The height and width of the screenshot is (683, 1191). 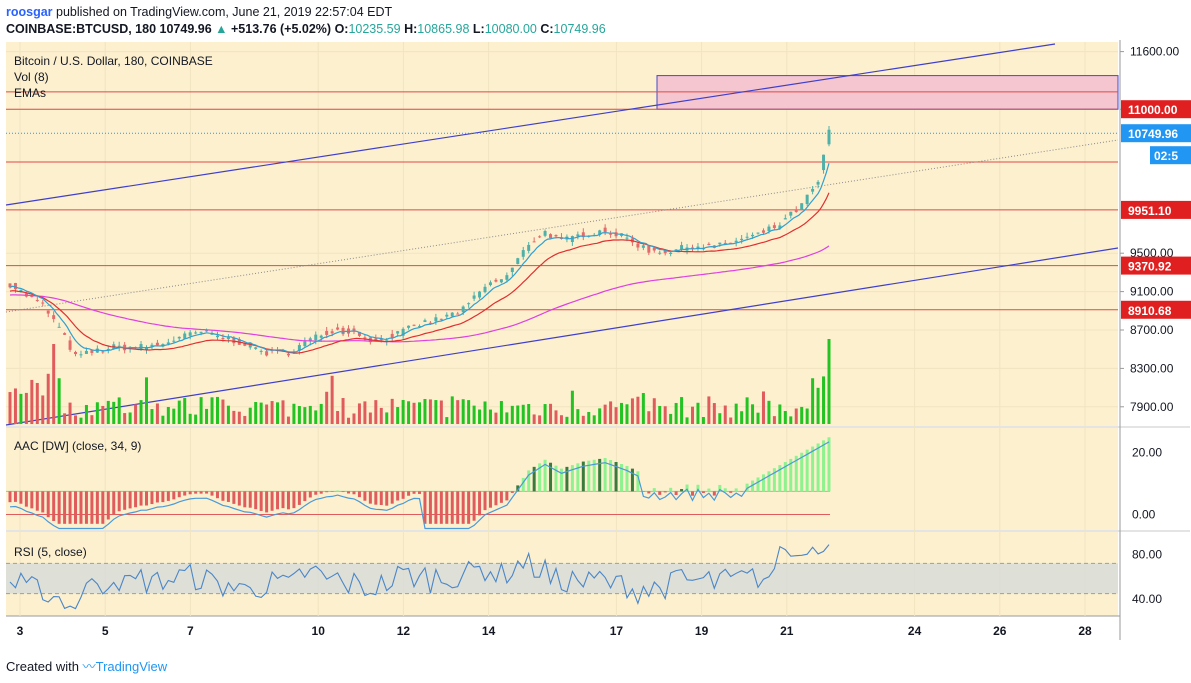 I want to click on countdown-label: 02:5, so click(x=1166, y=156).